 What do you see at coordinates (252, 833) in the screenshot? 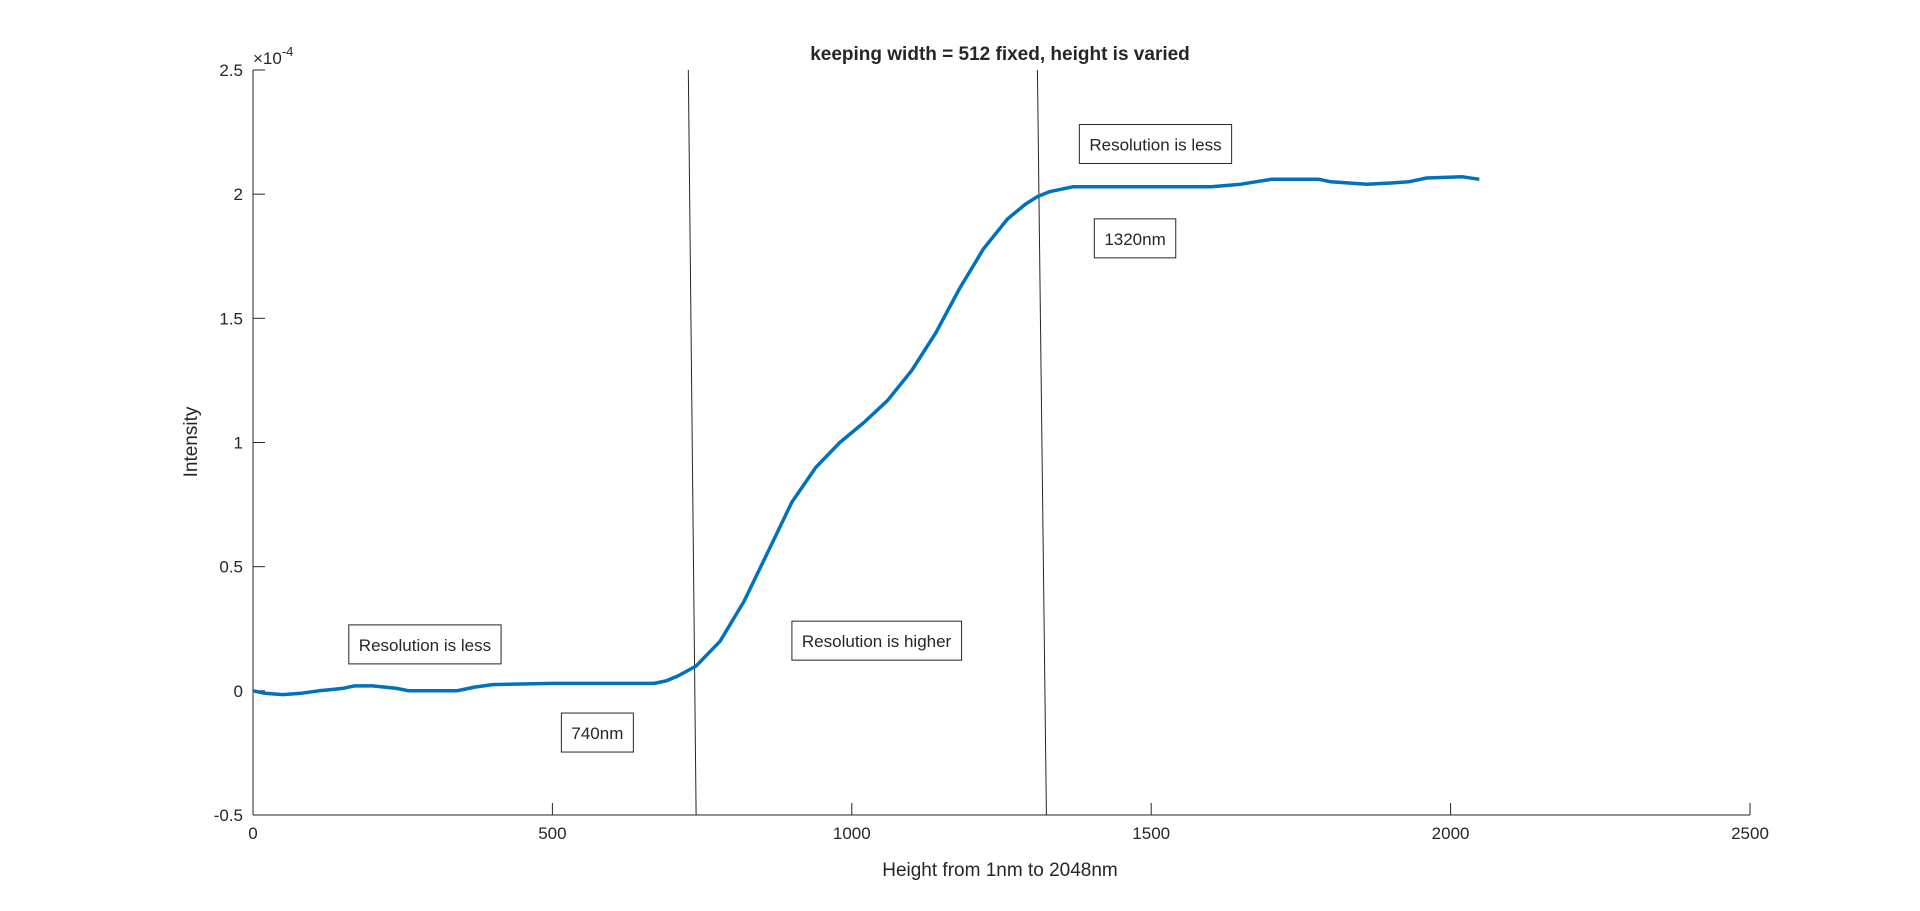
I see `x-tick-label: 0` at bounding box center [252, 833].